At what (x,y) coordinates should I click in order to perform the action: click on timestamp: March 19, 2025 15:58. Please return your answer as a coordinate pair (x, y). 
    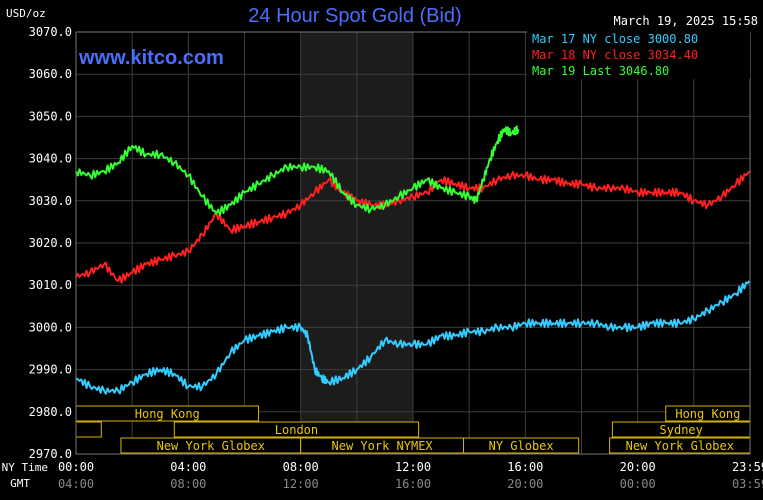
    Looking at the image, I should click on (686, 21).